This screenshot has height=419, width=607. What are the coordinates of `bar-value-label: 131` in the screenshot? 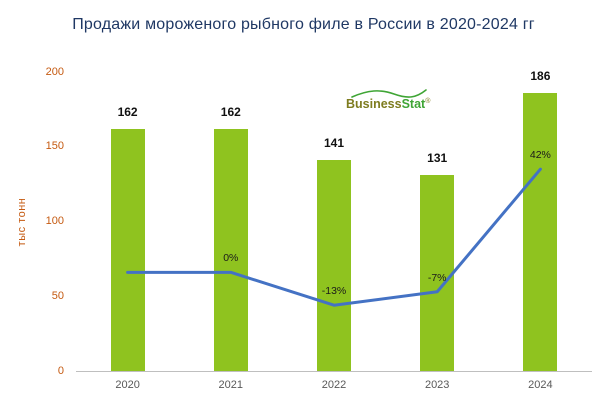 It's located at (437, 158).